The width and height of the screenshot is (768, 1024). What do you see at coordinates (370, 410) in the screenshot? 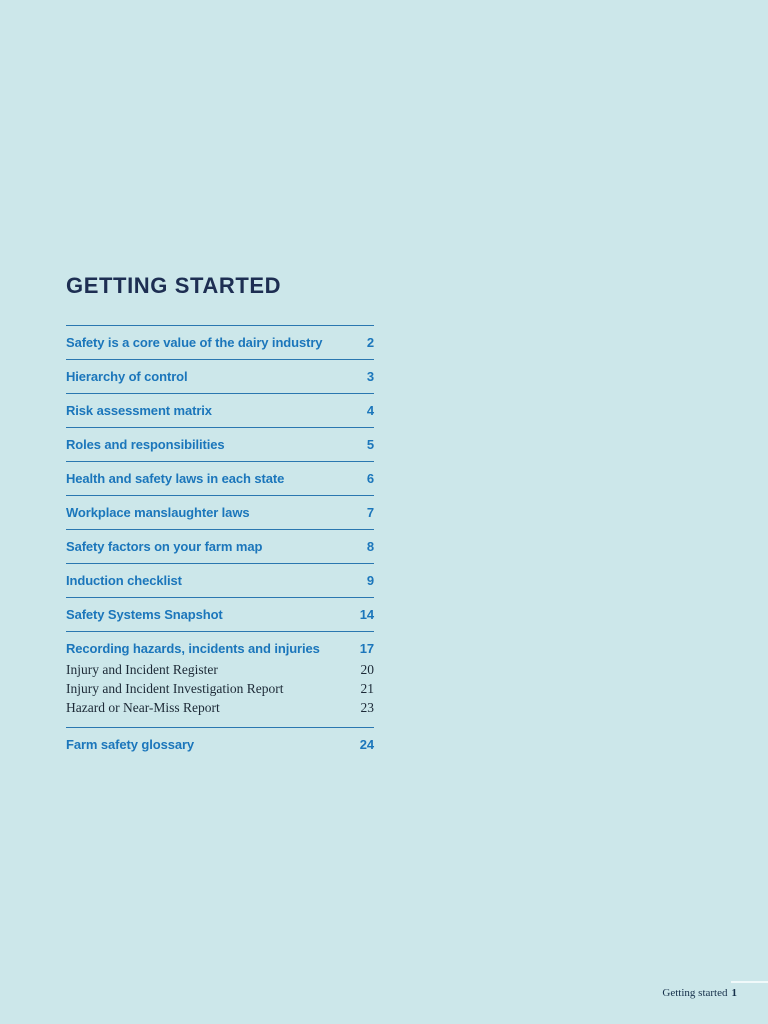
I see `toc-entry-page: 4` at bounding box center [370, 410].